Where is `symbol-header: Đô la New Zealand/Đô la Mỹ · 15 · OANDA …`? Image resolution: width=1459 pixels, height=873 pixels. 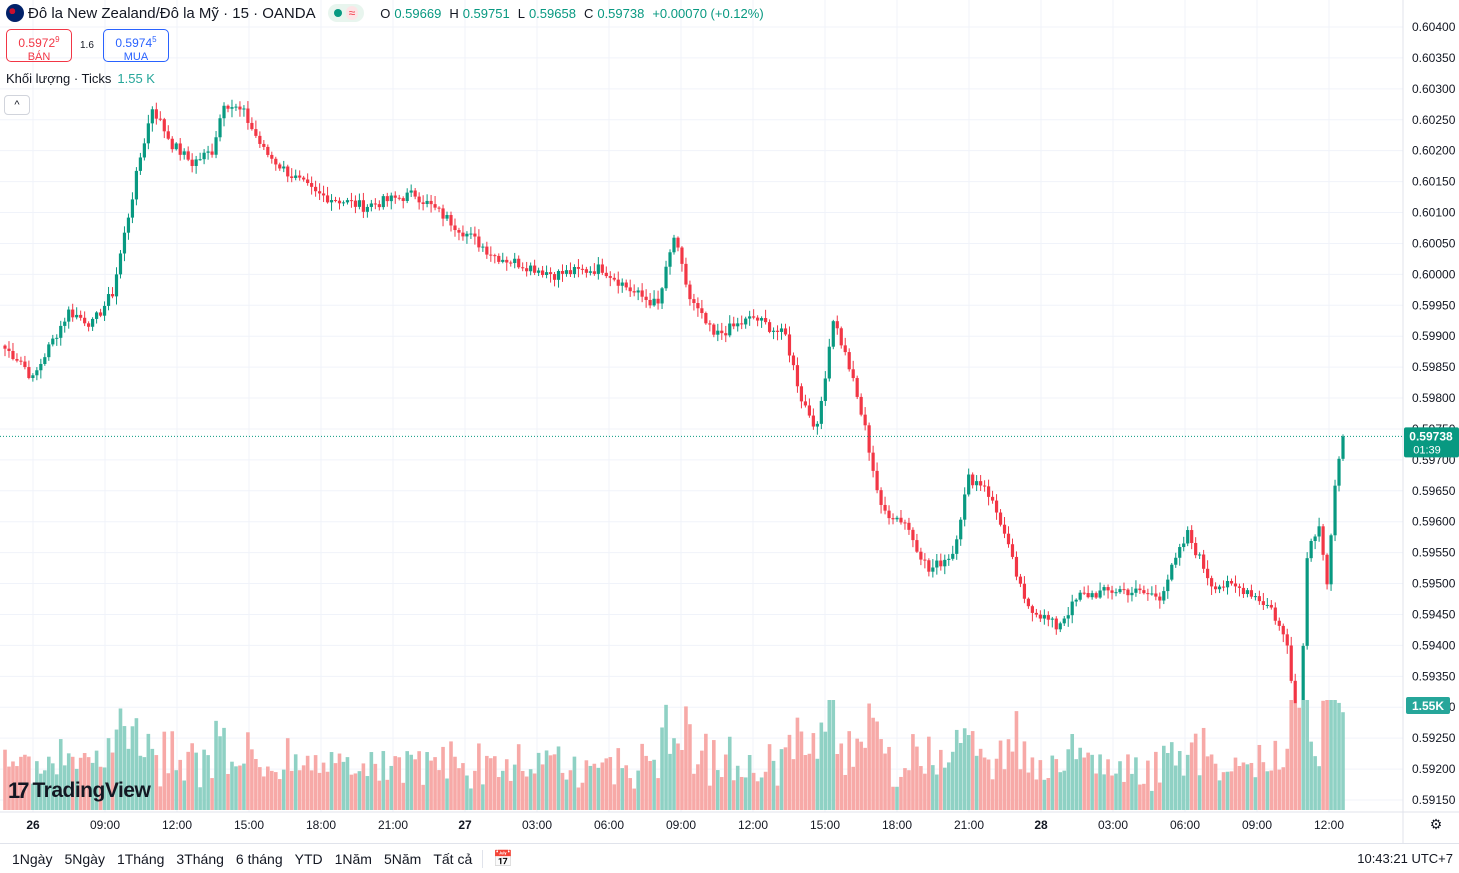 symbol-header: Đô la New Zealand/Đô la Mỹ · 15 · OANDA … is located at coordinates (387, 13).